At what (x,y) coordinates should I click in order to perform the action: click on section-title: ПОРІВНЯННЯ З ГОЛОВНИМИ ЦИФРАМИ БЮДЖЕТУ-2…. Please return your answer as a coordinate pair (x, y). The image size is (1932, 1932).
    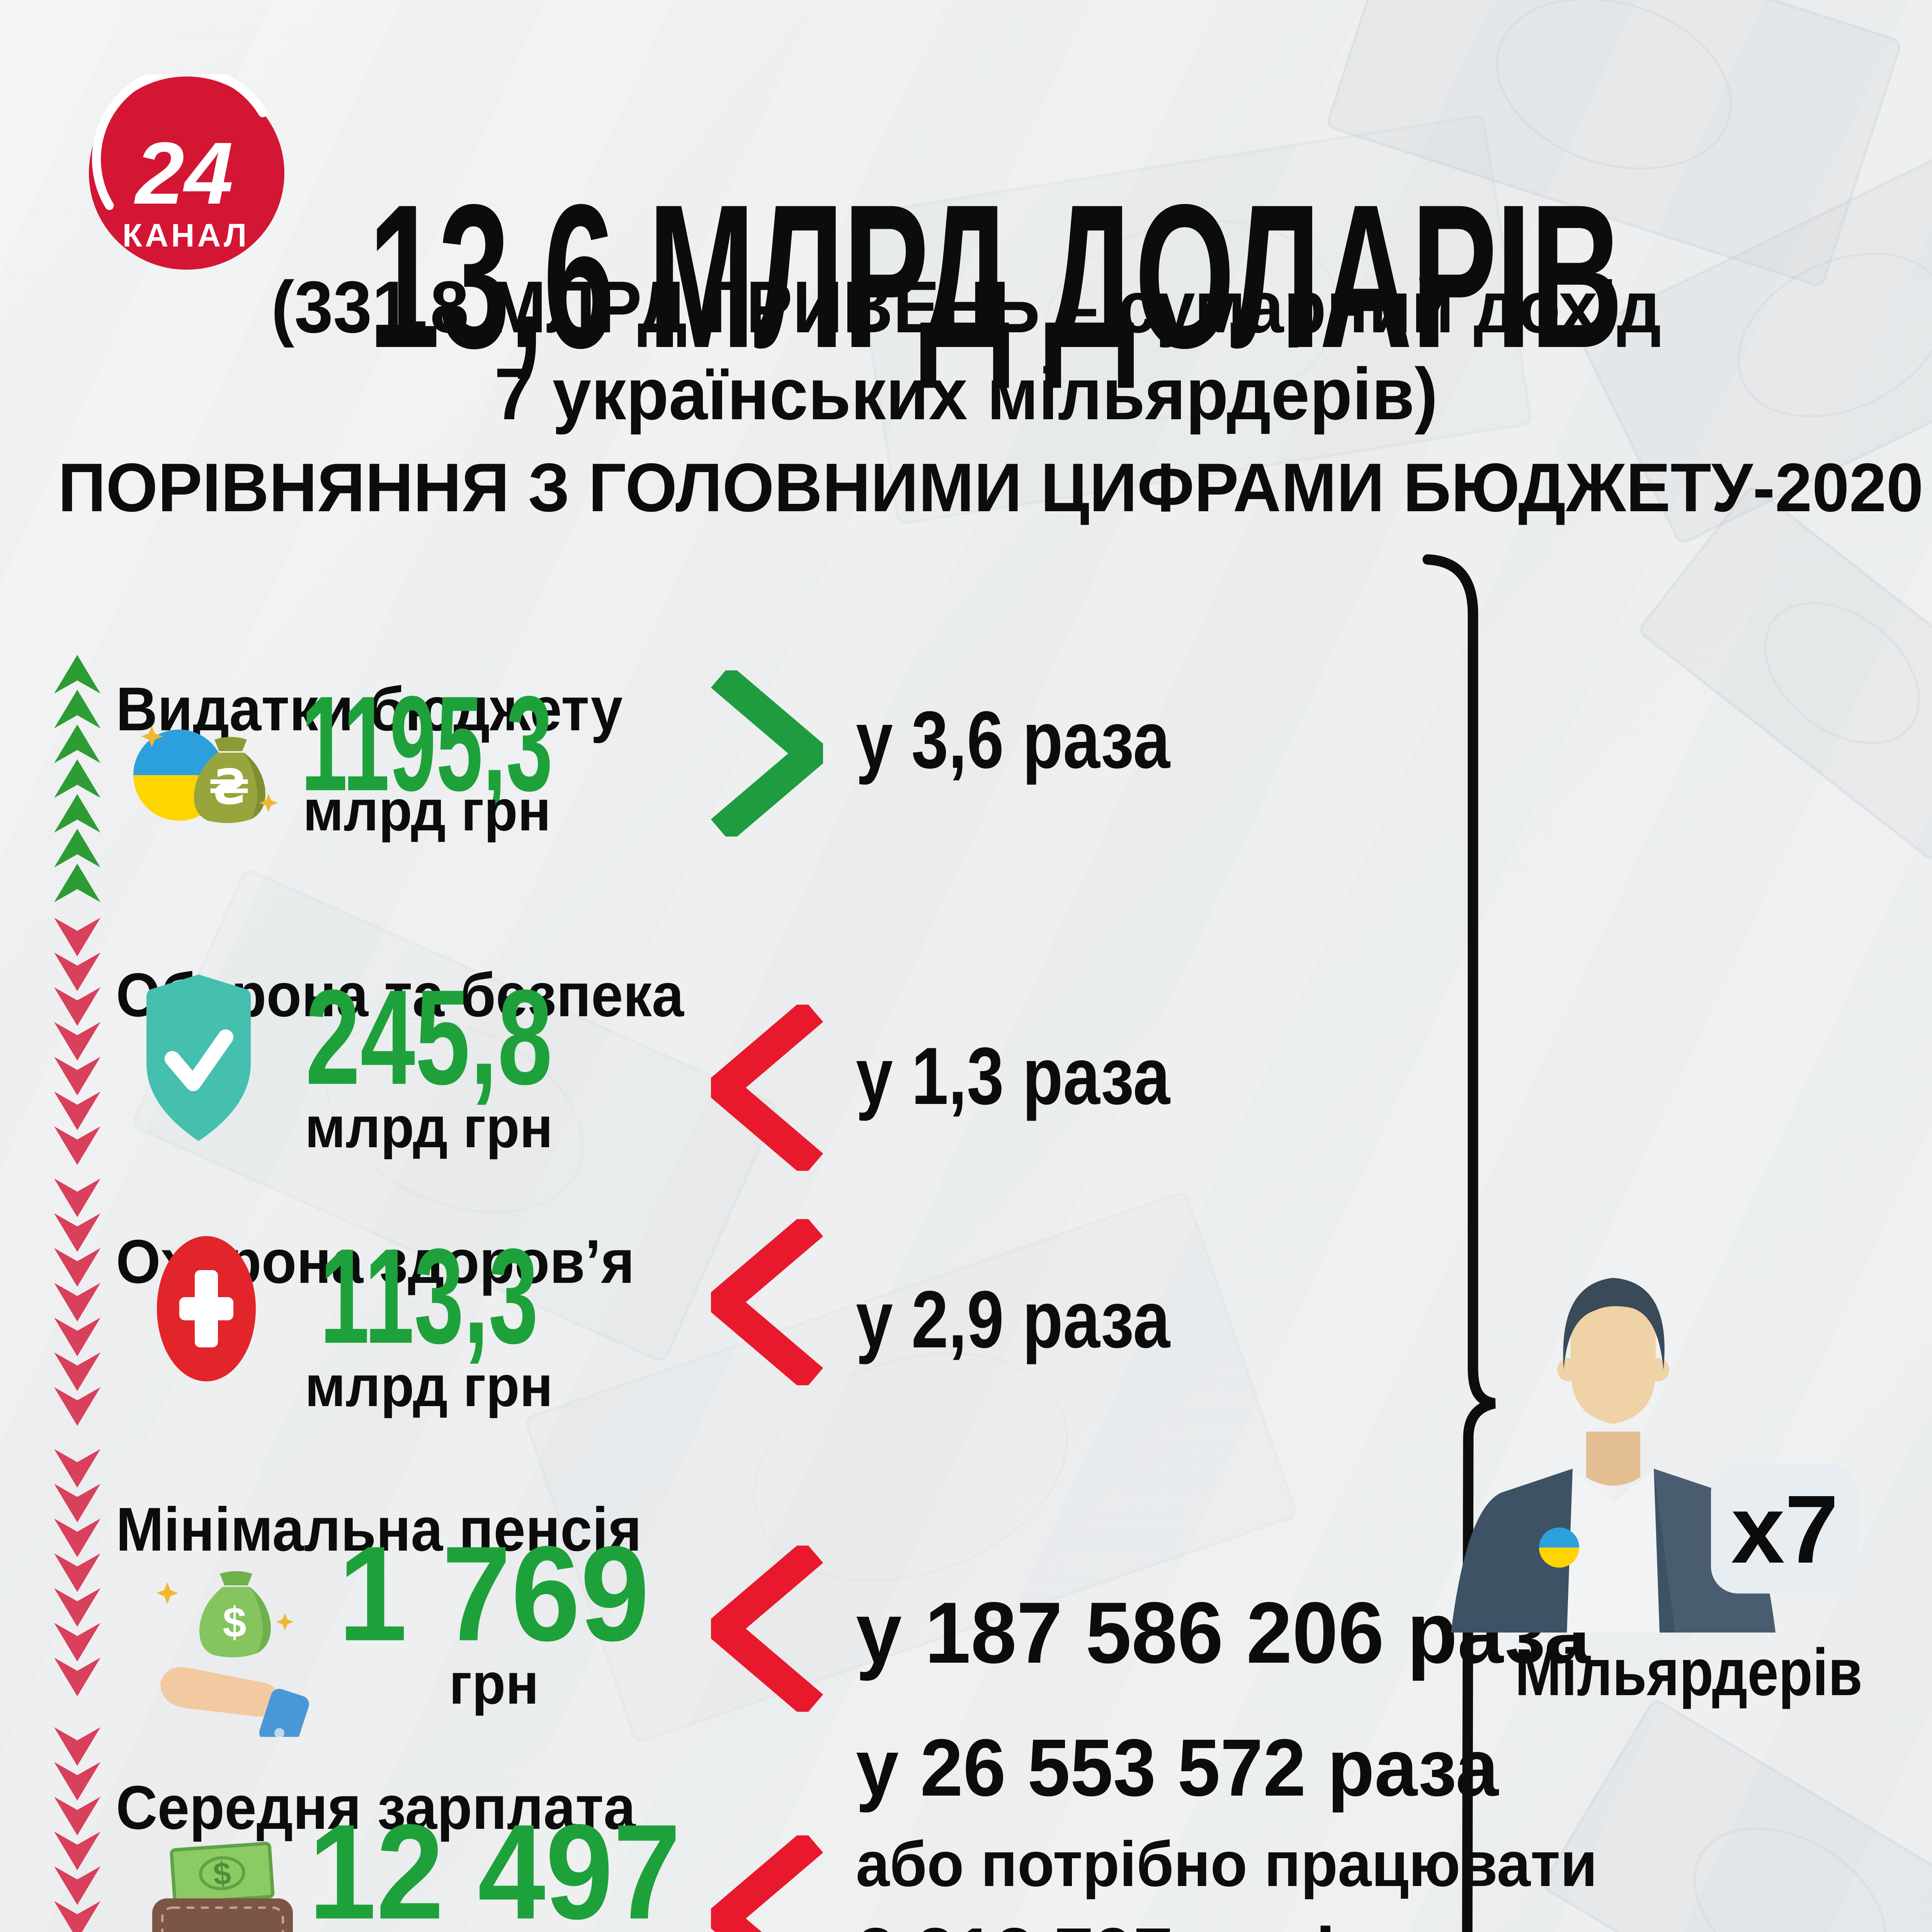
    Looking at the image, I should click on (991, 488).